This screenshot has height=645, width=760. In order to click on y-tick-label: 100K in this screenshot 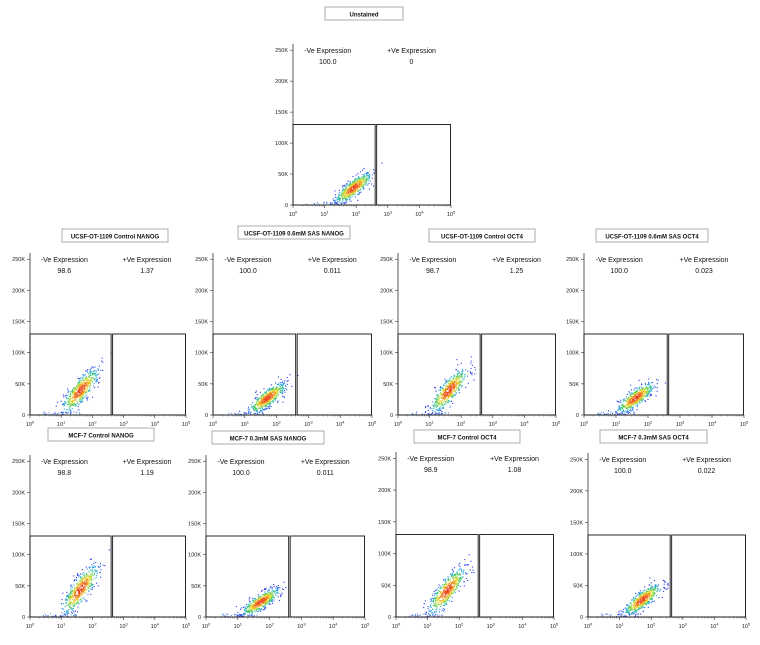, I will do `click(572, 354)`.